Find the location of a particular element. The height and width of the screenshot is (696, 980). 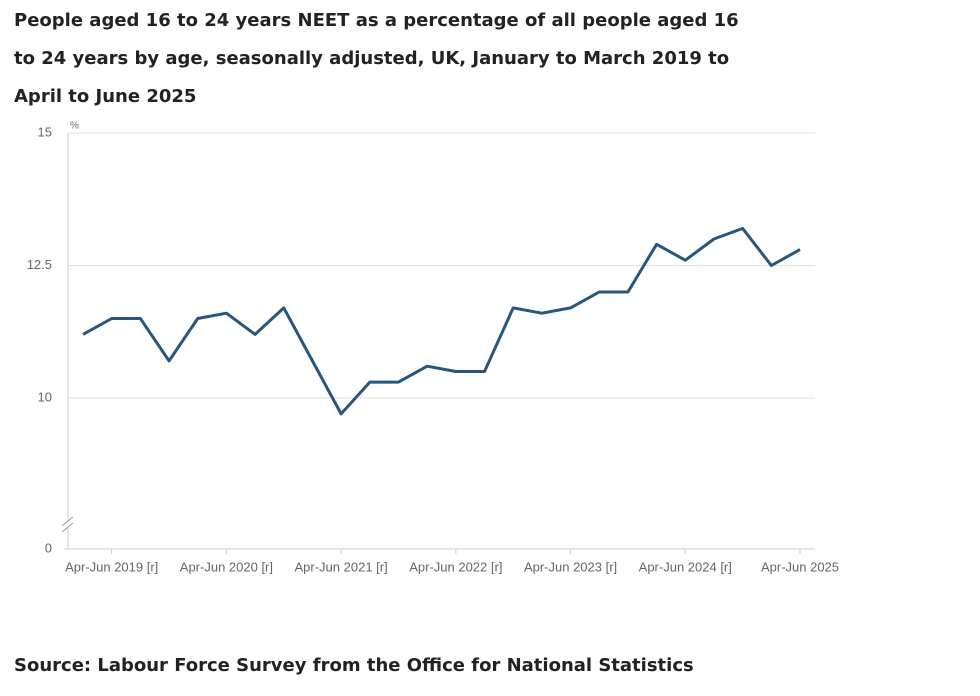

axis-break-gap is located at coordinates (68, 525).